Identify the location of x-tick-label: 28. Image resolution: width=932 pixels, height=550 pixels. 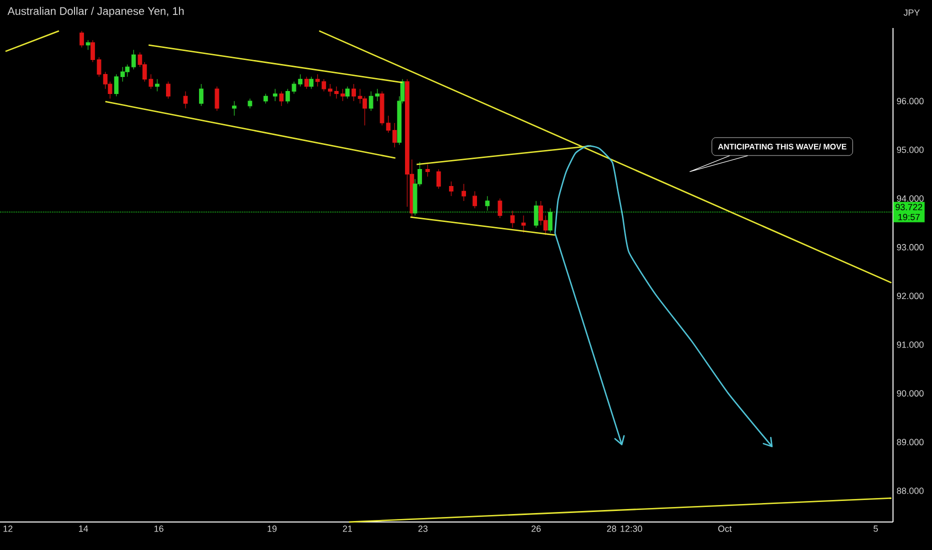
(611, 529).